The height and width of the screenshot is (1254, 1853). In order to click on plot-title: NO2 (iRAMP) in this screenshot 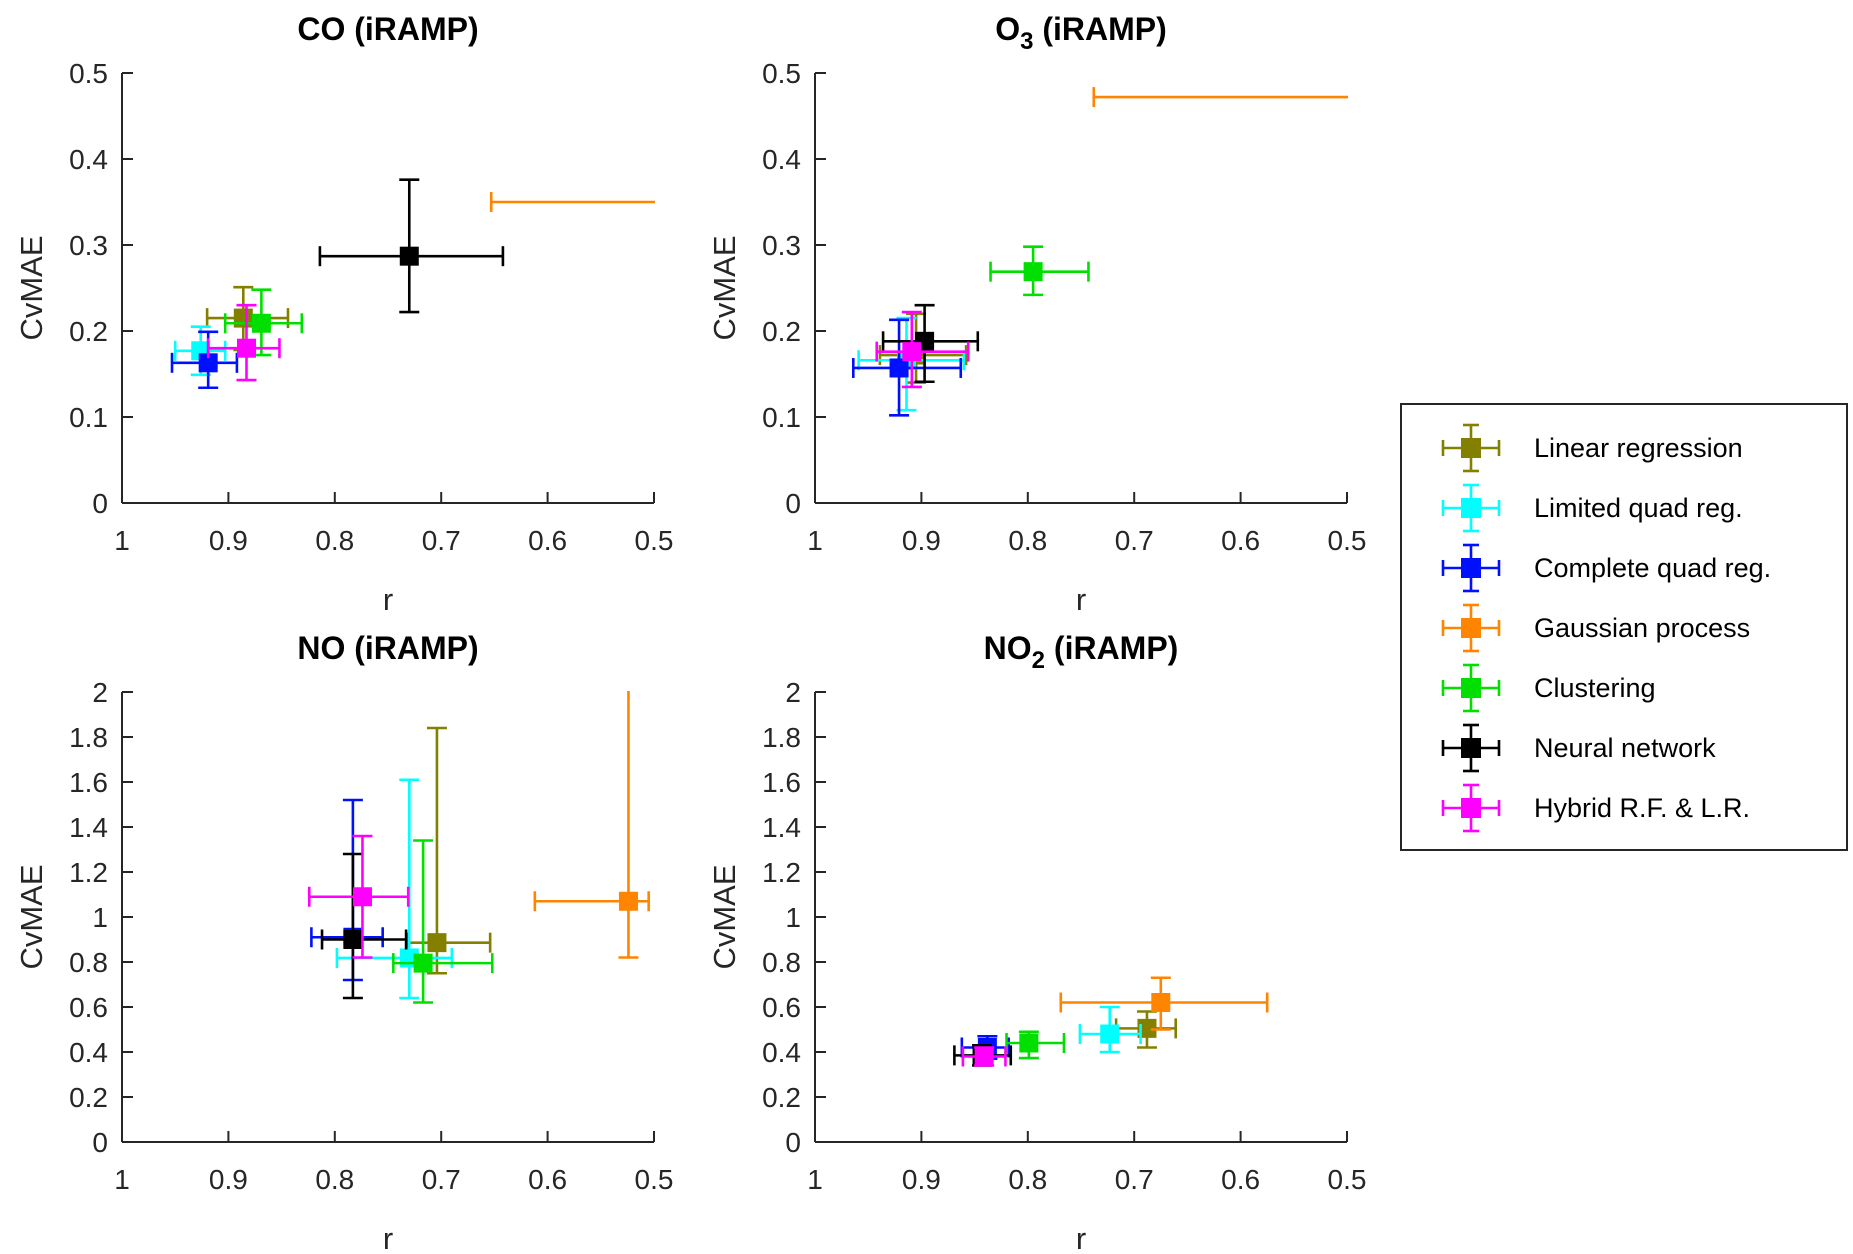, I will do `click(1081, 652)`.